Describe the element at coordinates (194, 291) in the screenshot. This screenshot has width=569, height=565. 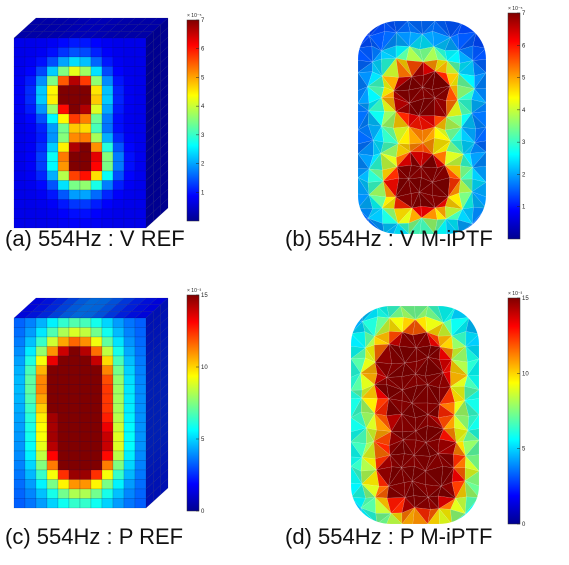
I see `colorbar-exponent: × 10⁻³` at that location.